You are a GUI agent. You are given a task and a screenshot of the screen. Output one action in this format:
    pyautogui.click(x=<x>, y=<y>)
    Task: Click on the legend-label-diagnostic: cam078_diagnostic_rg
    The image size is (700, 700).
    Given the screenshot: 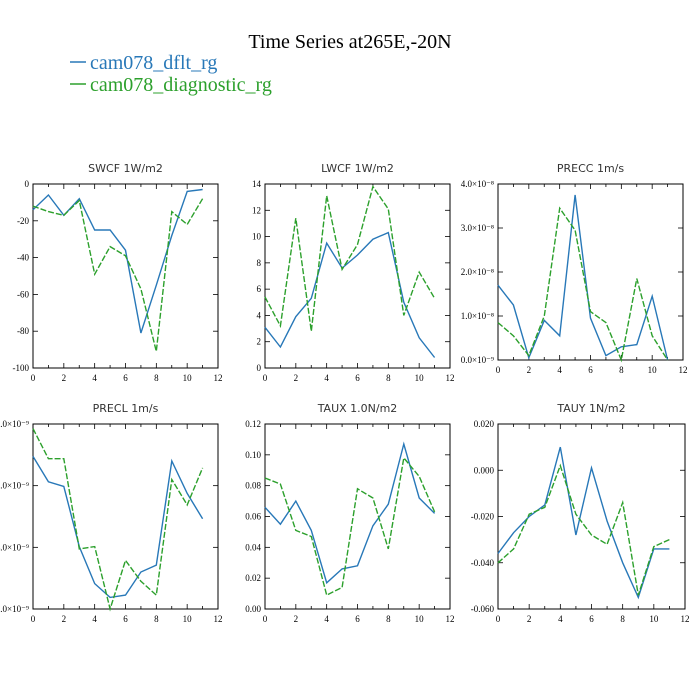 What is the action you would take?
    pyautogui.click(x=181, y=85)
    